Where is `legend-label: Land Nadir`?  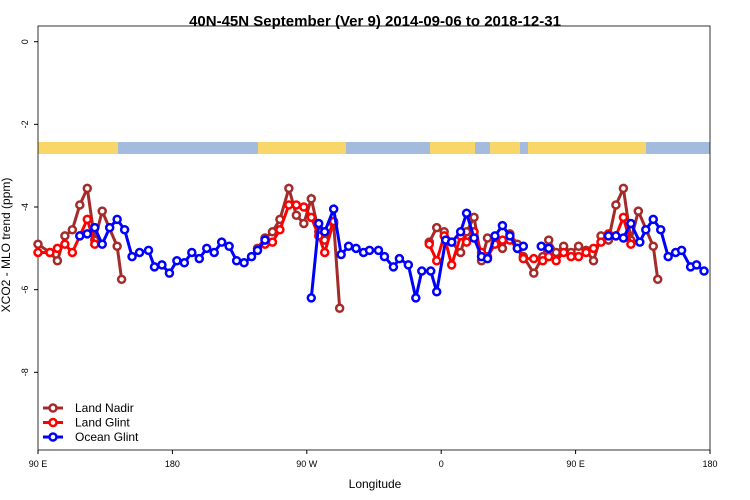
legend-label: Land Nadir is located at coordinates (104, 408).